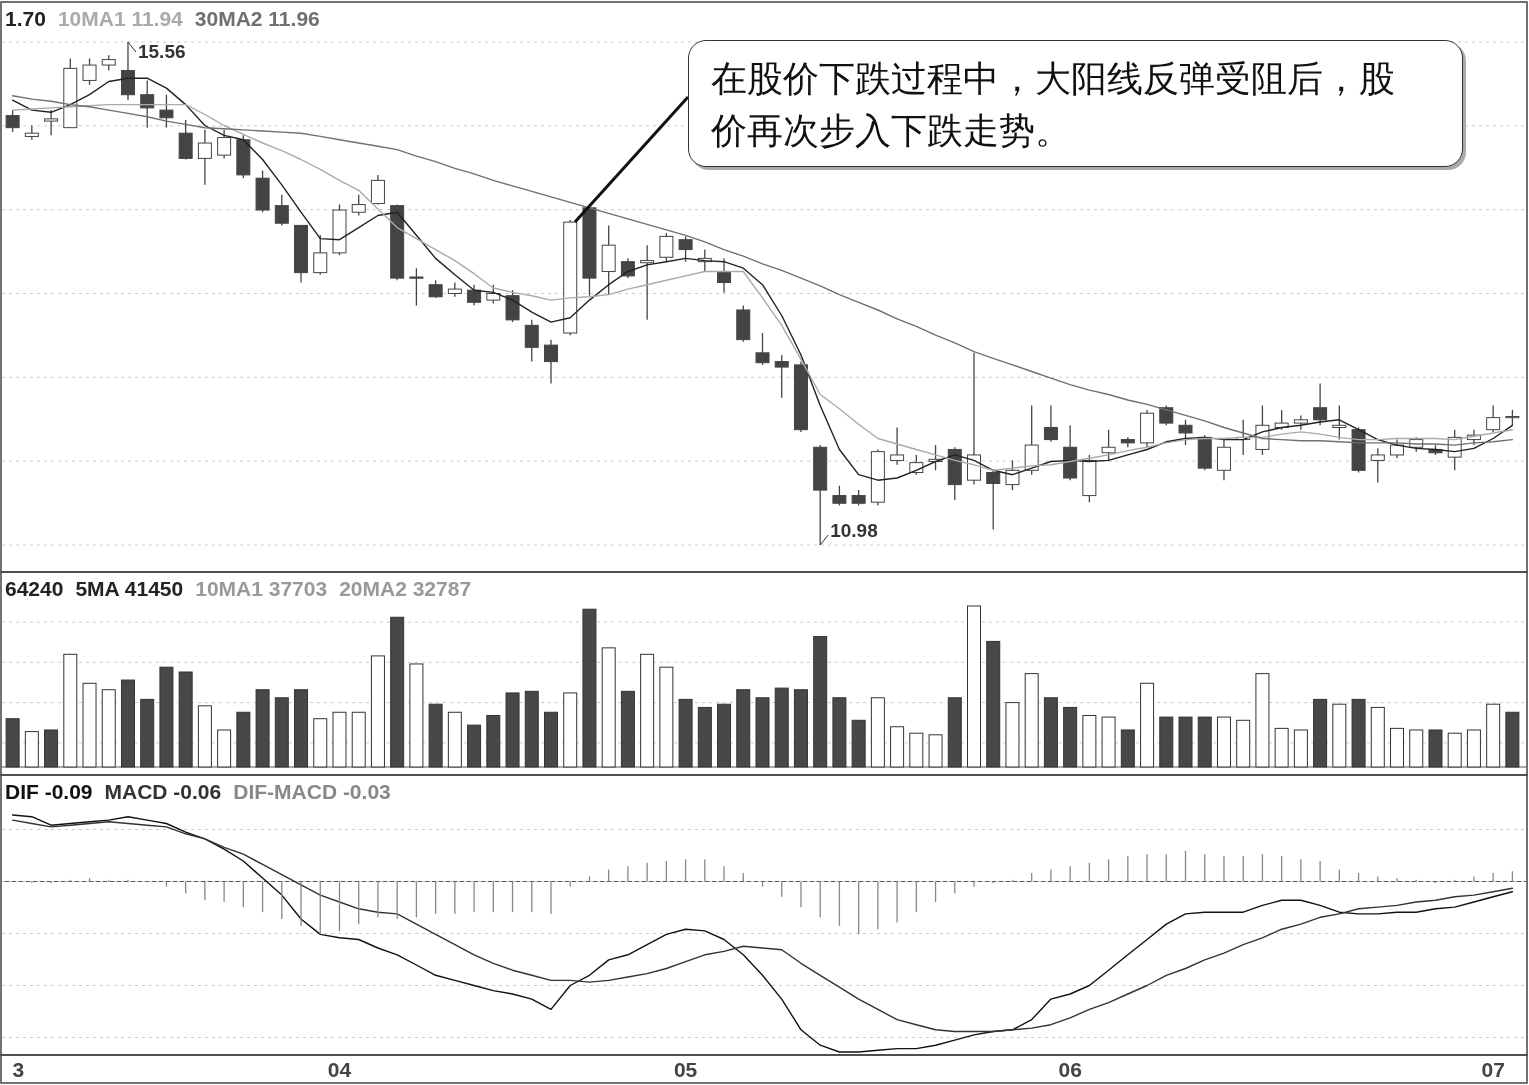 This screenshot has height=1085, width=1529. What do you see at coordinates (120, 18) in the screenshot?
I see `text: 10MA1 11.94` at bounding box center [120, 18].